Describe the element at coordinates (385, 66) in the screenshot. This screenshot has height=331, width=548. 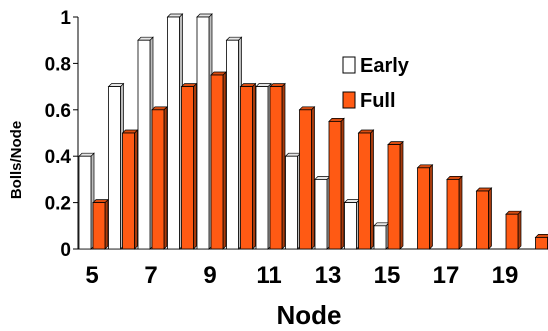
I see `legend-label-early: Early` at that location.